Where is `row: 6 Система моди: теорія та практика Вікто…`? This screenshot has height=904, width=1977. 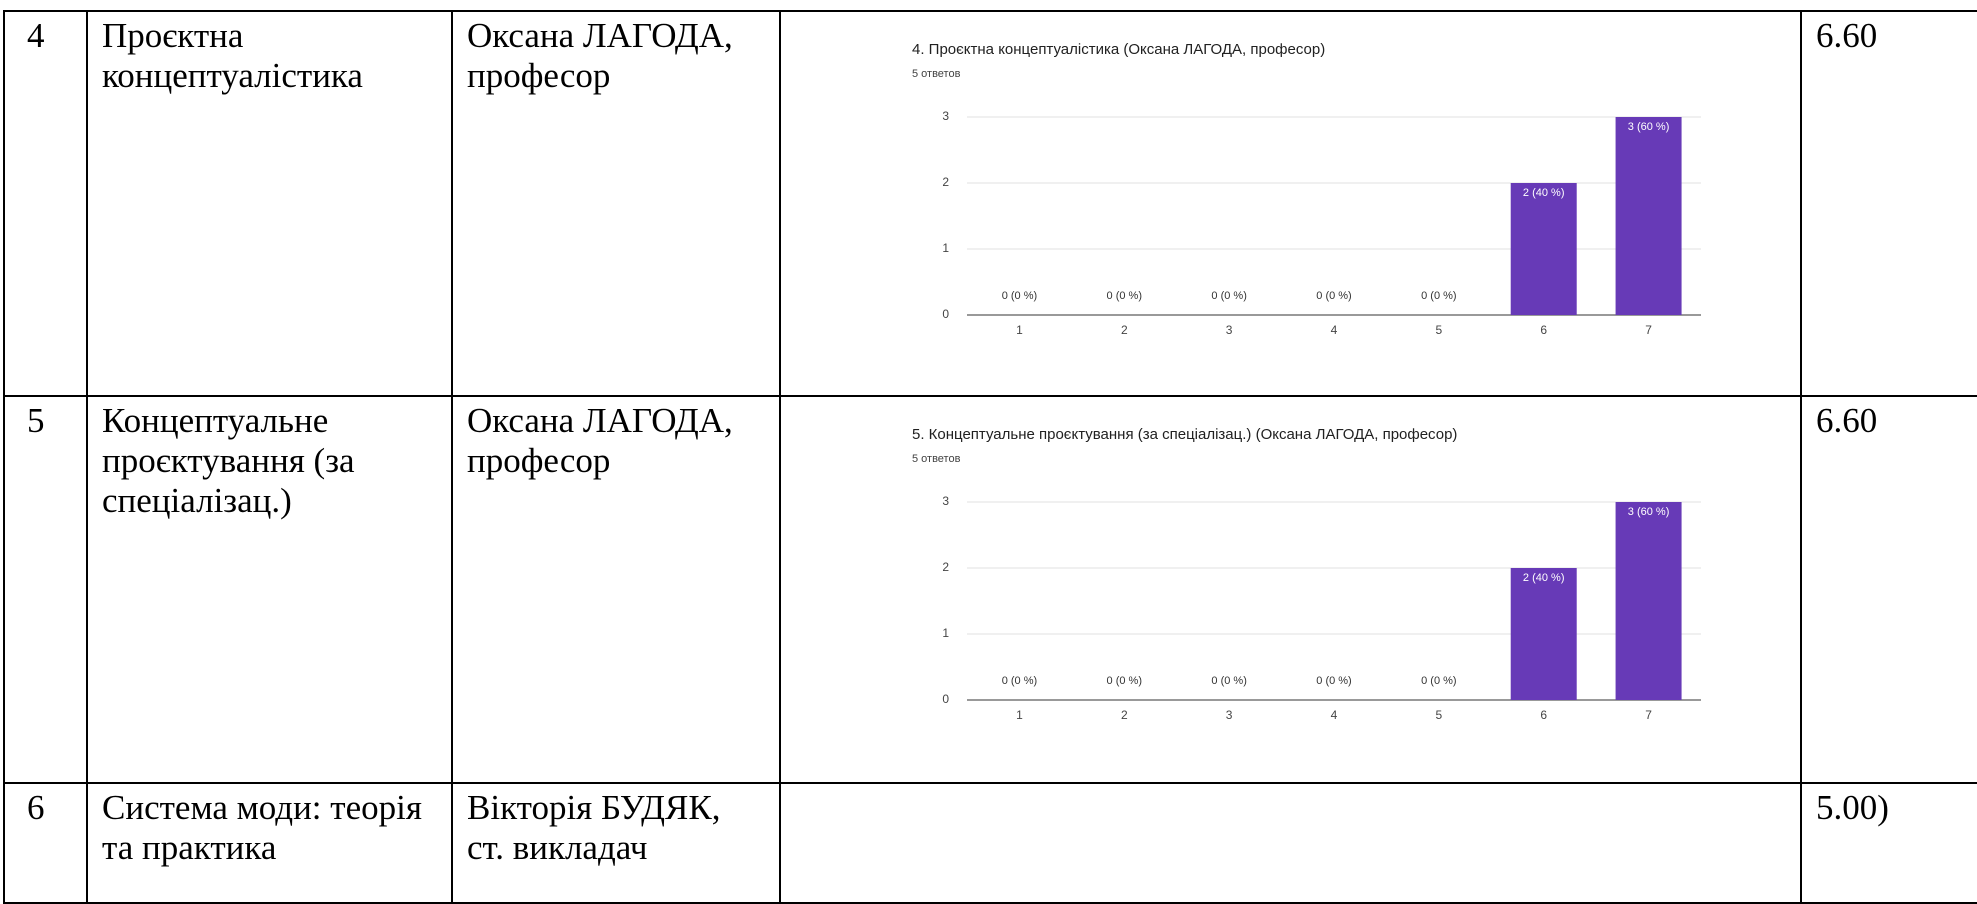 row: 6 Система моди: теорія та практика Вікто… is located at coordinates (990, 843).